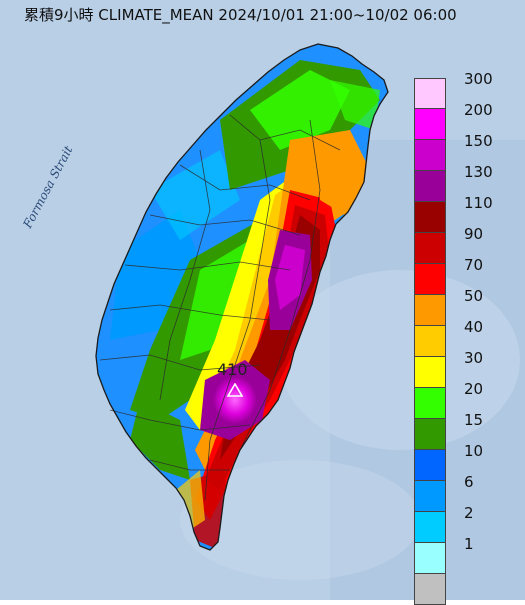 Image resolution: width=525 pixels, height=605 pixels. Describe the element at coordinates (478, 141) in the screenshot. I see `legend-label: 150` at that location.